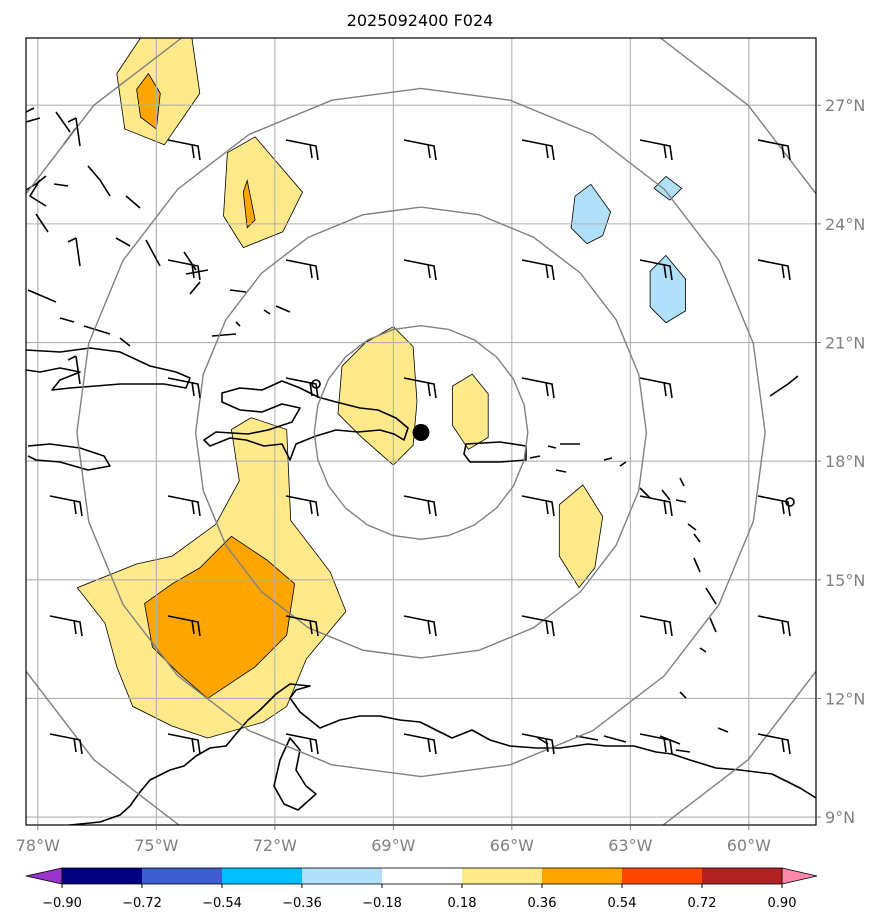  Describe the element at coordinates (782, 903) in the screenshot. I see `colorbar-label: 0.90` at that location.